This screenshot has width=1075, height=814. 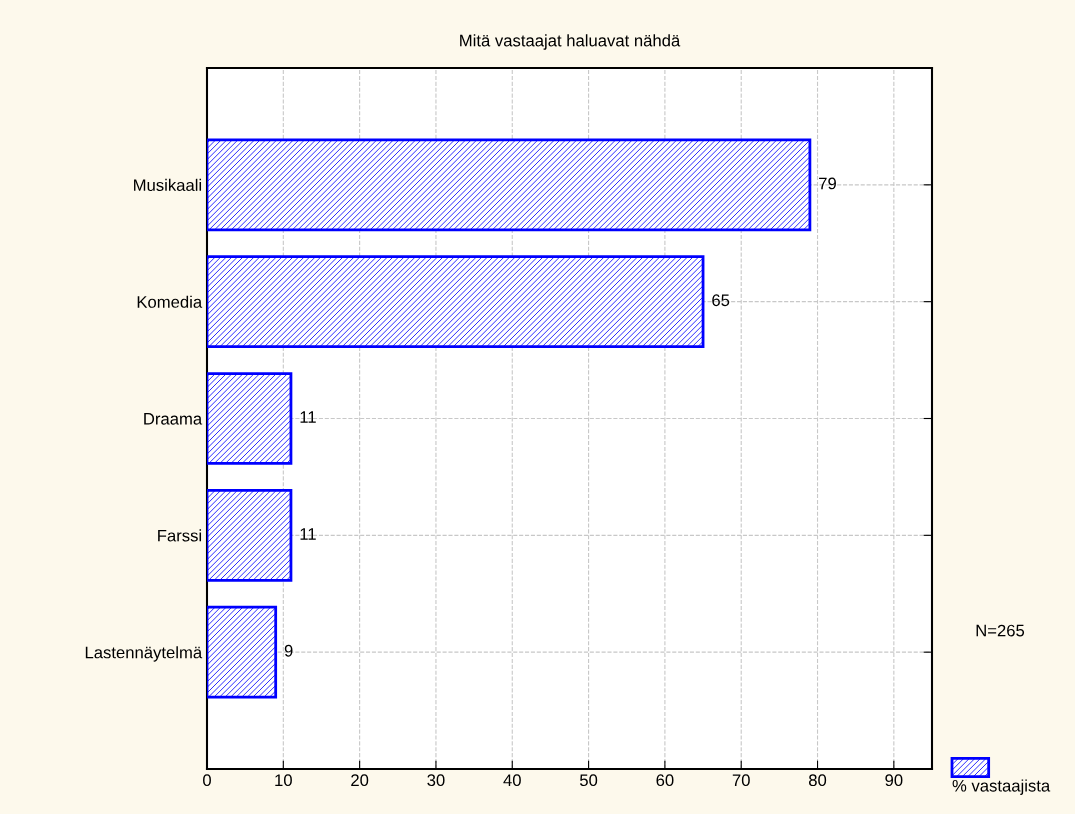 I want to click on data-label: 9, so click(x=288, y=650).